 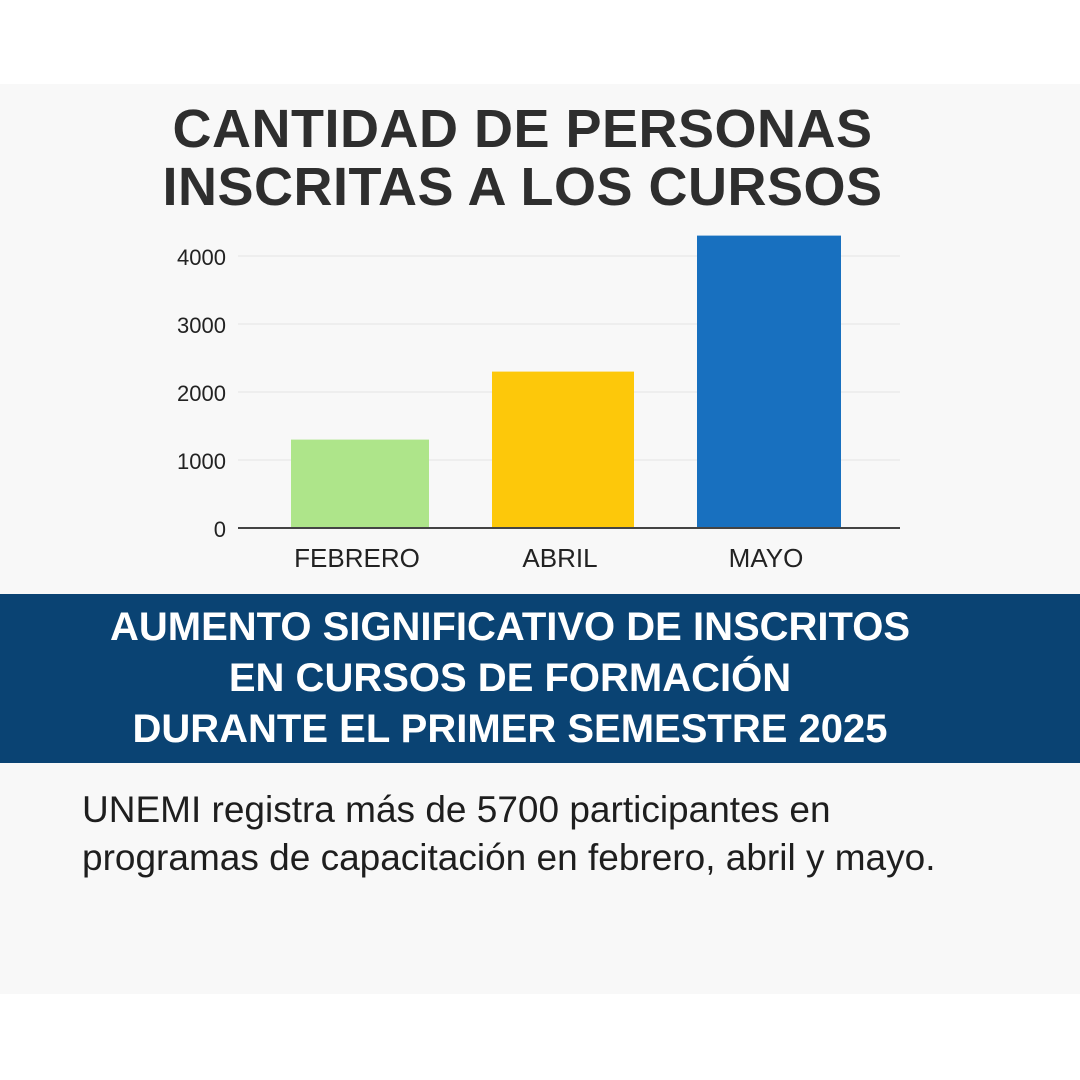 What do you see at coordinates (201, 393) in the screenshot?
I see `y-tick-label: 2000` at bounding box center [201, 393].